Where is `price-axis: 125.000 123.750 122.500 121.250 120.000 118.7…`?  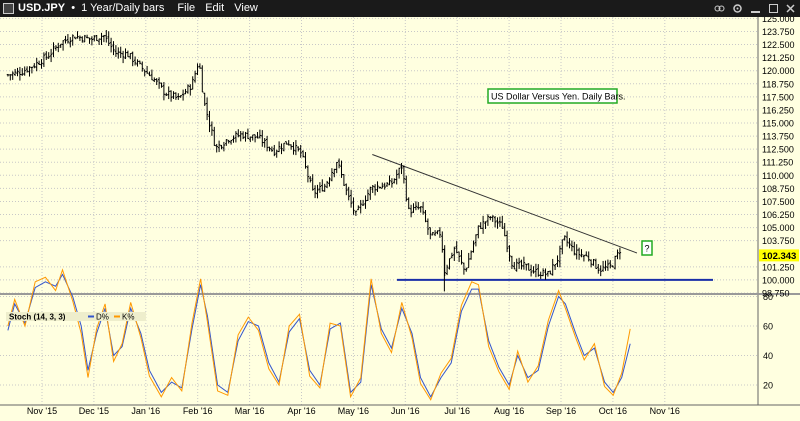
price-axis: 125.000 123.750 122.500 121.250 120.000 118.7… is located at coordinates (779, 157).